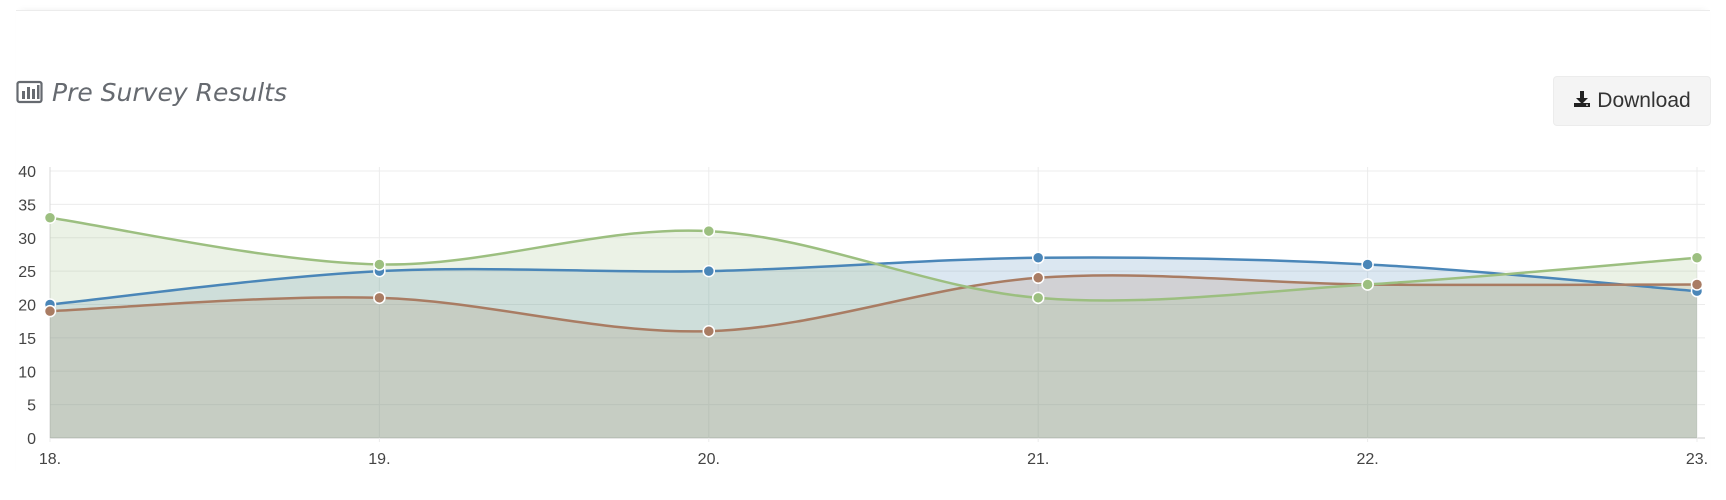  Describe the element at coordinates (873, 303) in the screenshot. I see `series-2-line` at that location.